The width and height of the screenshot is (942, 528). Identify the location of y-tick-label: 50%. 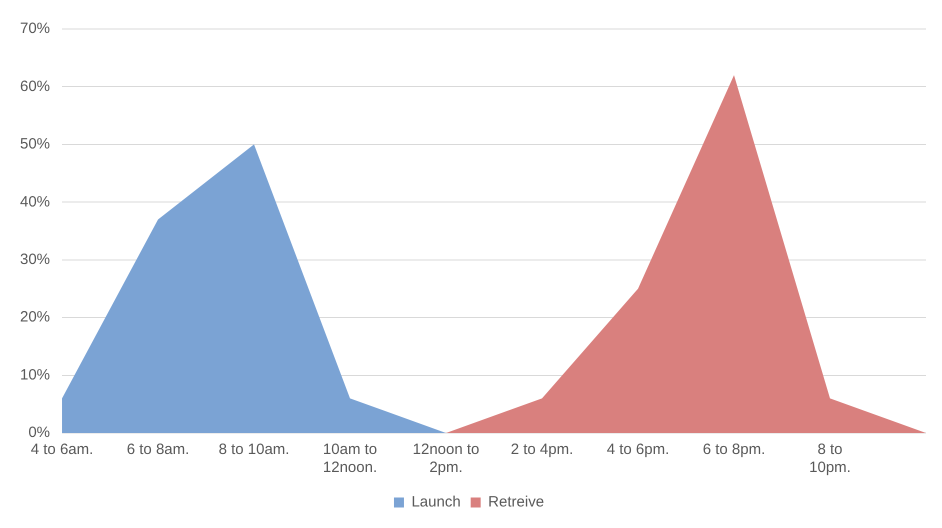
(35, 144).